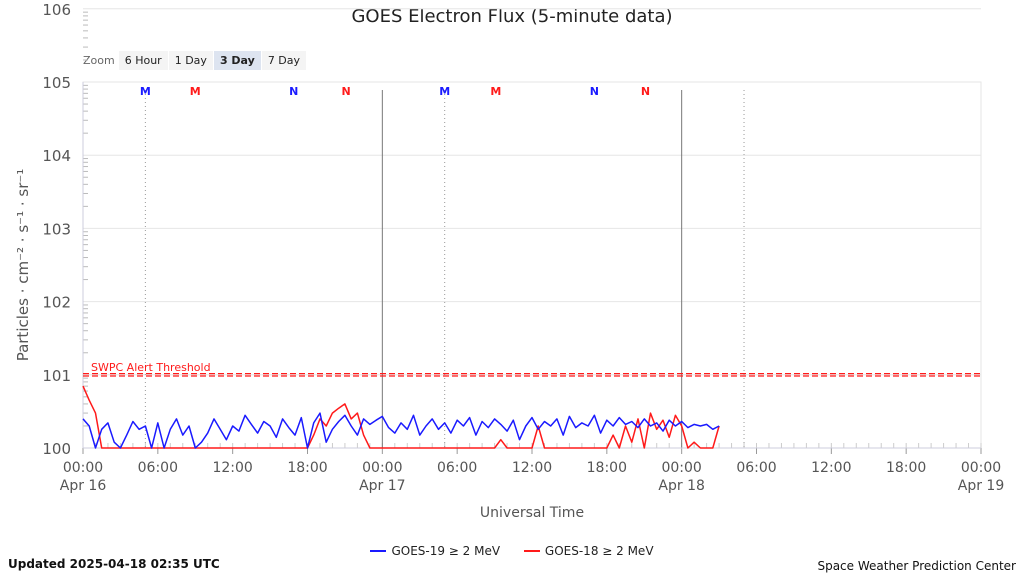 The width and height of the screenshot is (1024, 576). I want to click on zoom-toolbar: Zoom 6 Hour 1 Day 3 Day 7 Day, so click(195, 60).